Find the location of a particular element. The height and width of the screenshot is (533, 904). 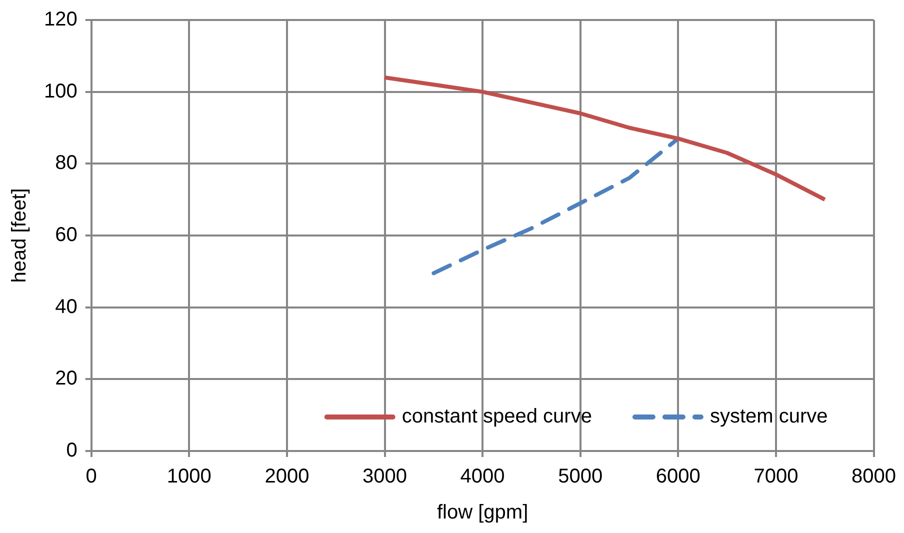

x-tick-label: 8000 is located at coordinates (874, 477).